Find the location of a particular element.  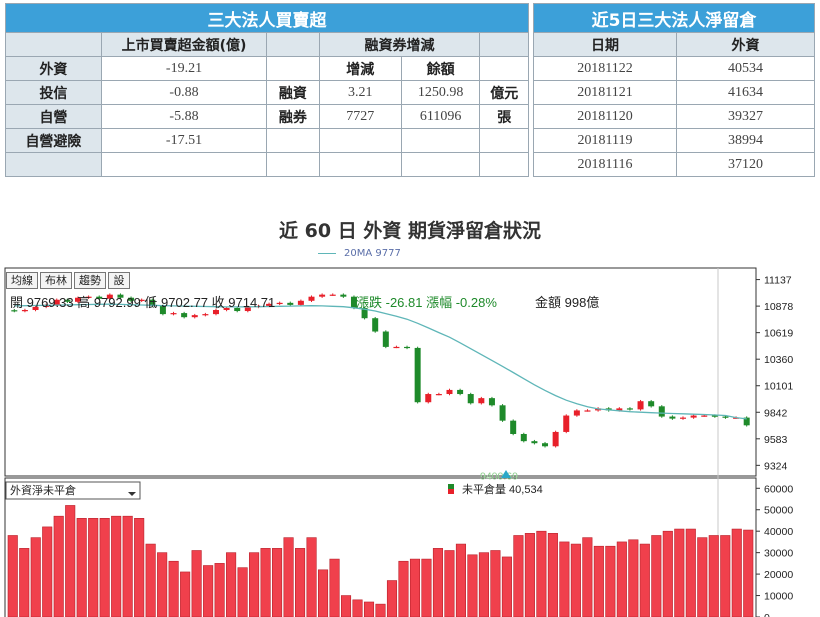

row-amount: -19.21 is located at coordinates (184, 68).